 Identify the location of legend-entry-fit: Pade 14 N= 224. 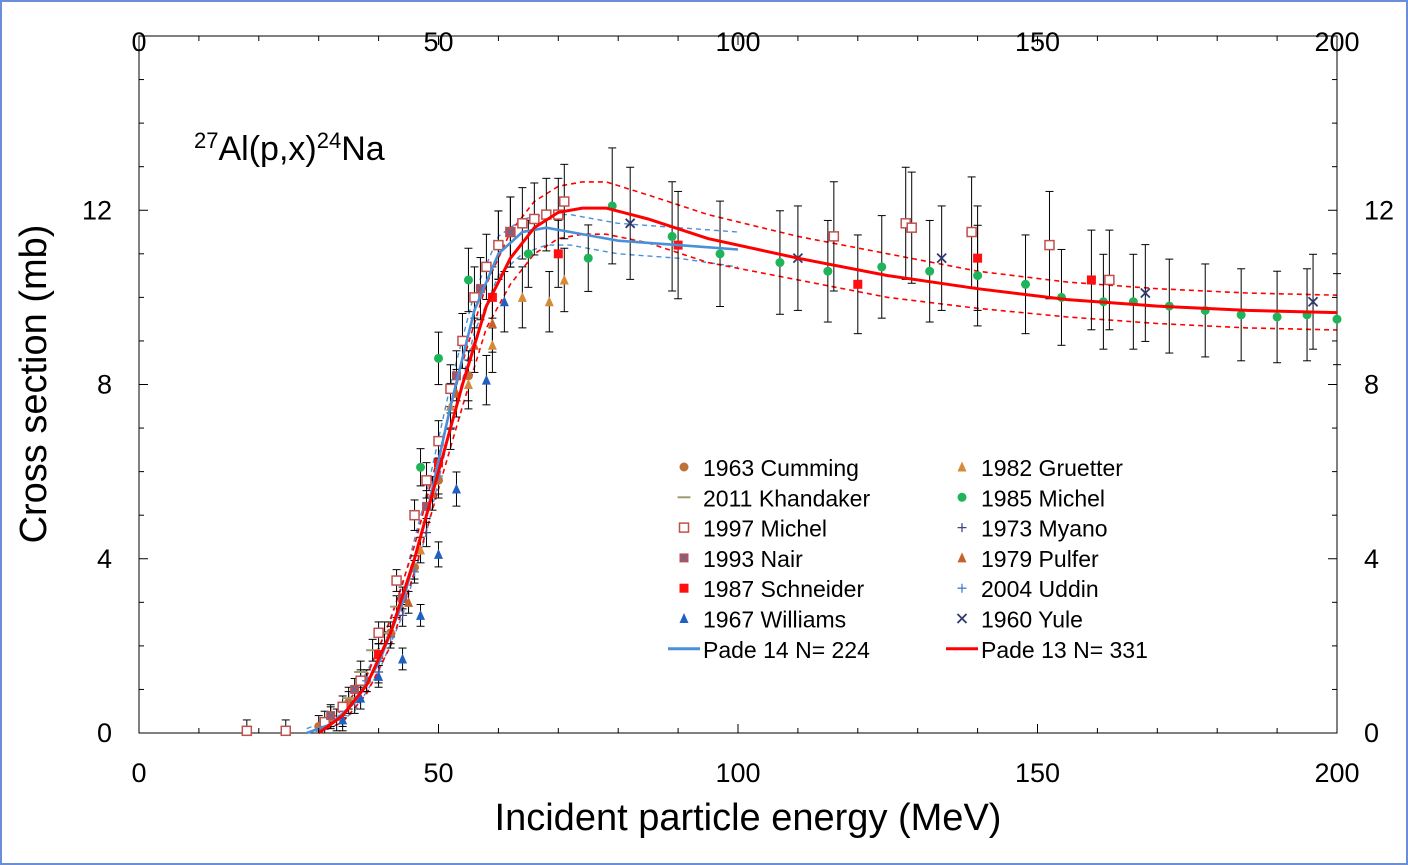
(769, 650).